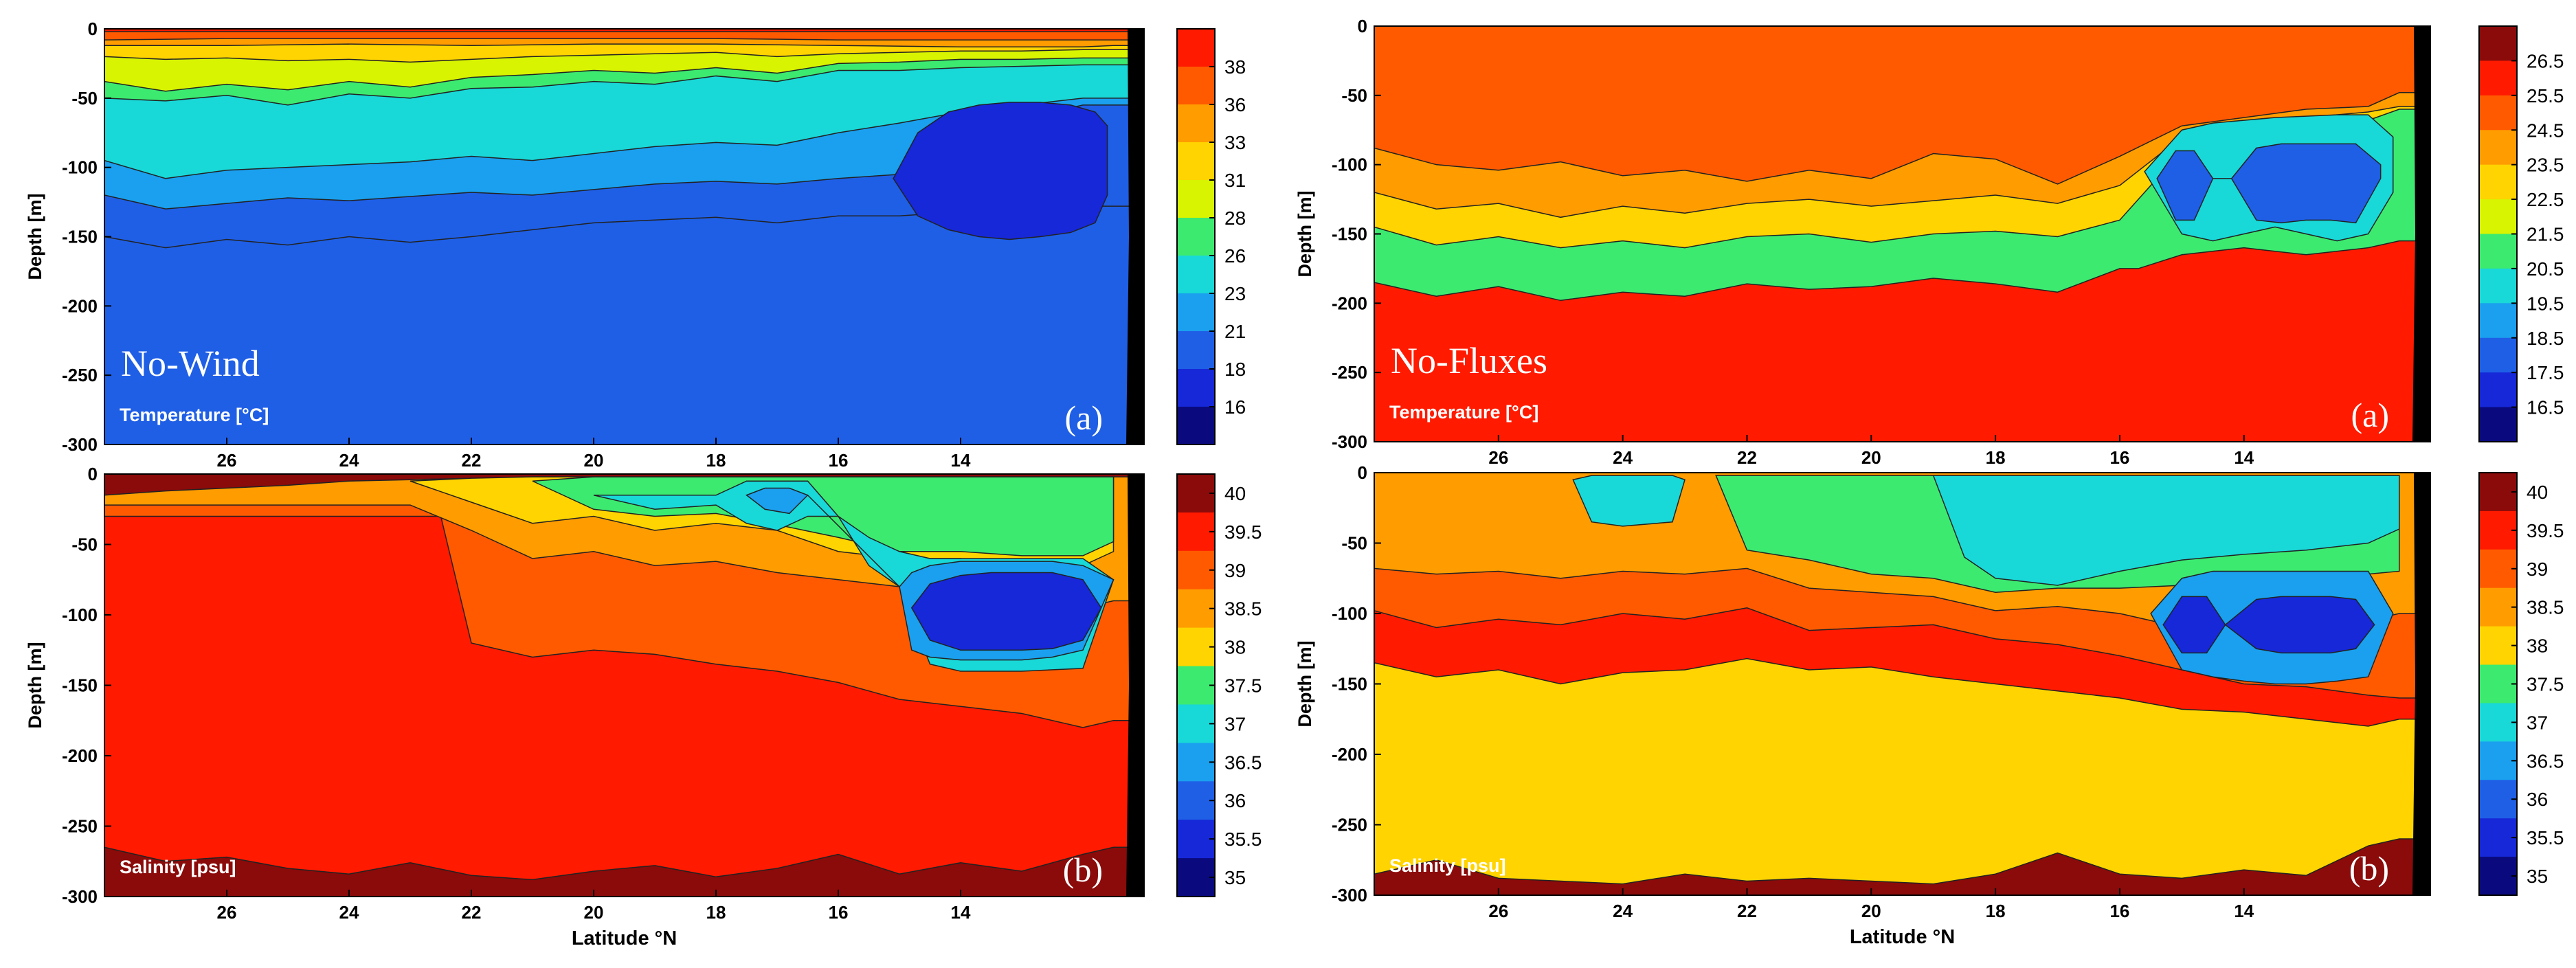 Image resolution: width=2576 pixels, height=968 pixels. Describe the element at coordinates (2537, 570) in the screenshot. I see `colorbar-label: 39` at that location.